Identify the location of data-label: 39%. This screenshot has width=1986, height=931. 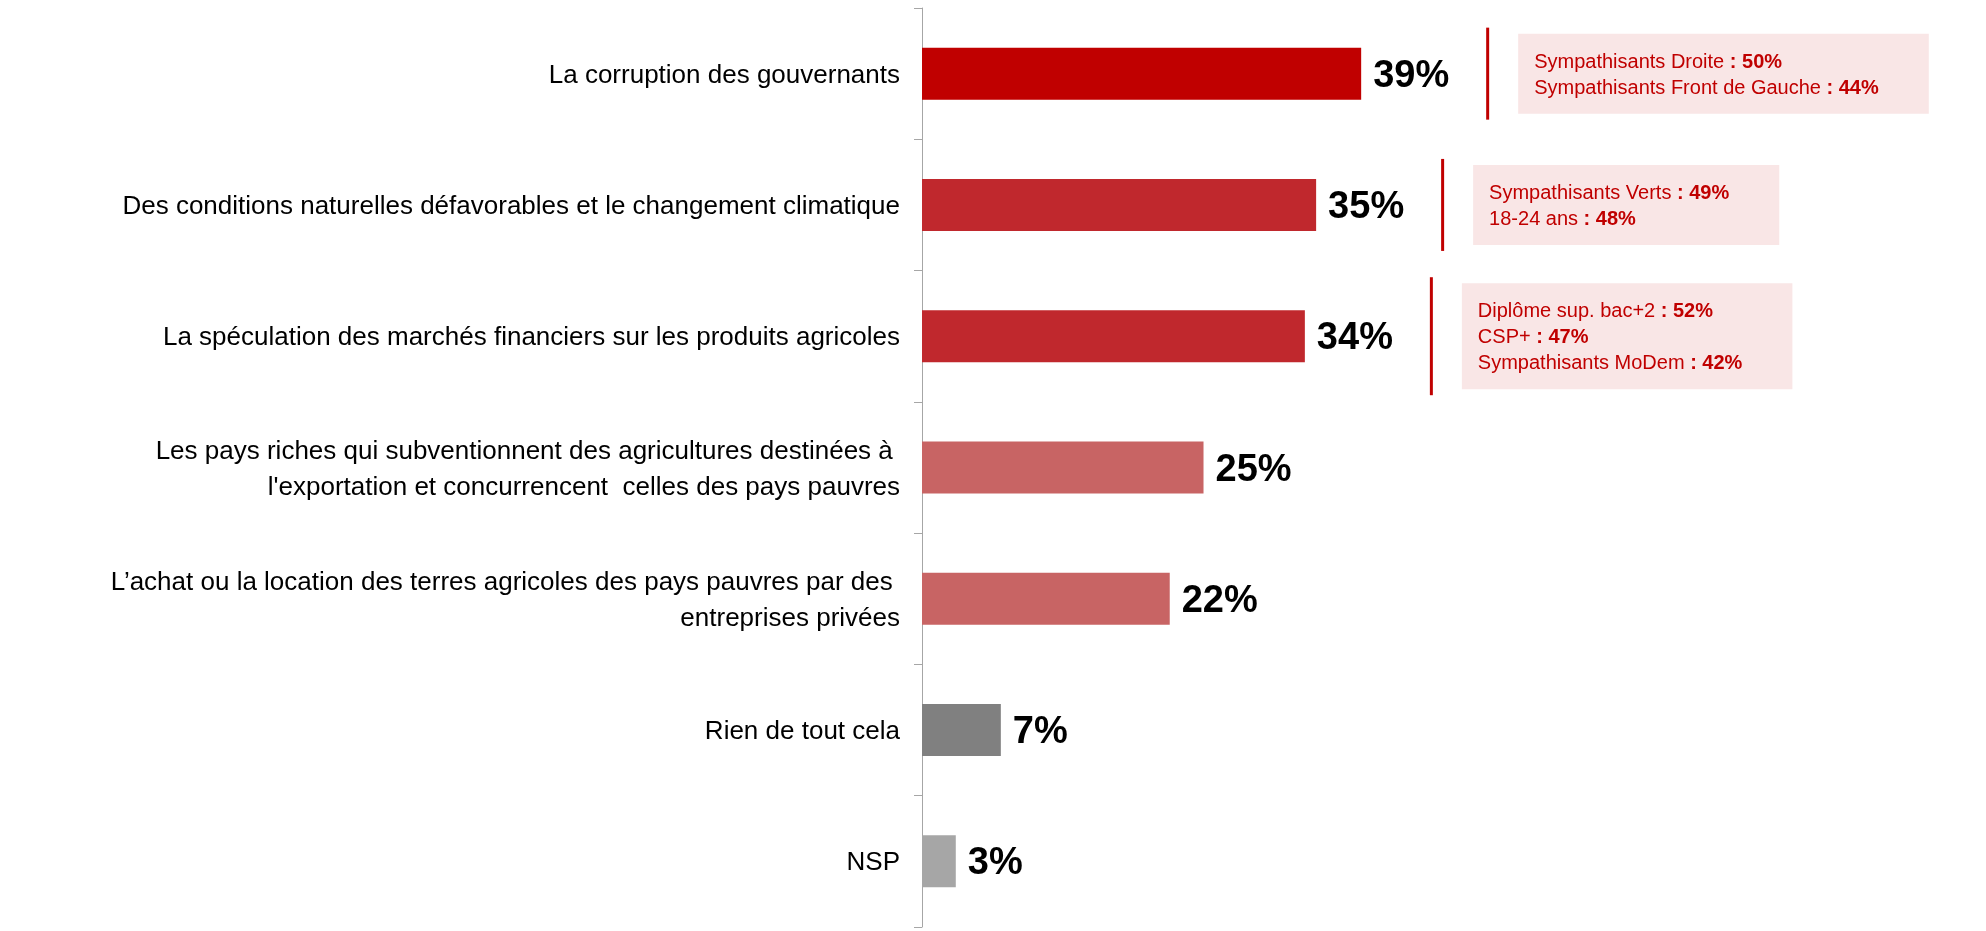
(1411, 73).